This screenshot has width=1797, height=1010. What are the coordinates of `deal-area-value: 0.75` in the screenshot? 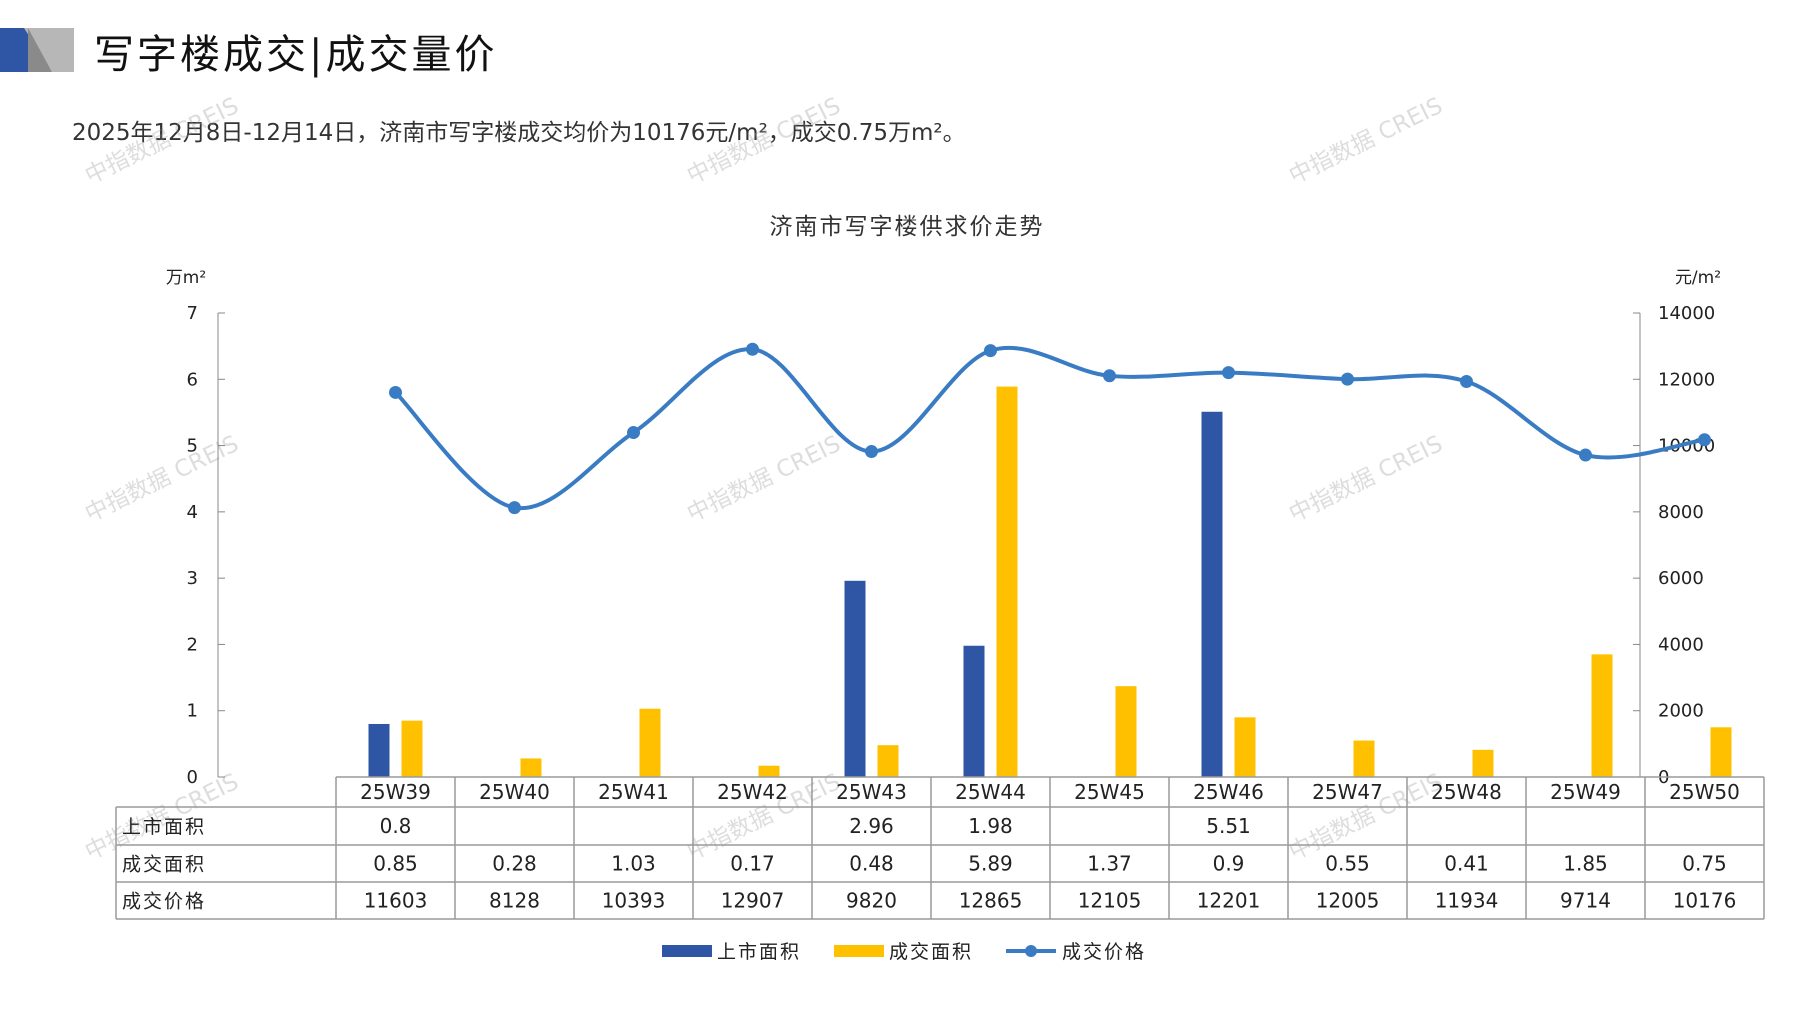 It's located at (1704, 864).